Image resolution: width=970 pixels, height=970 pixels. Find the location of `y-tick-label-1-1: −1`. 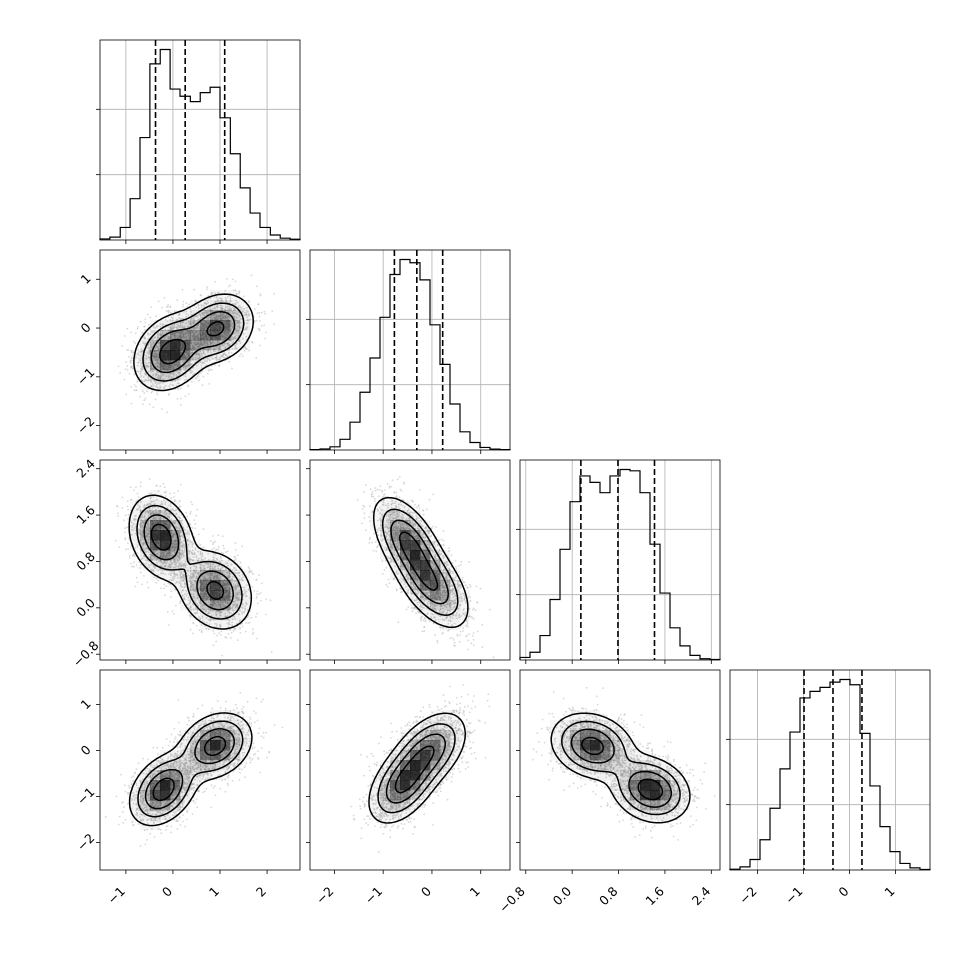

y-tick-label-1-1: −1 is located at coordinates (86, 377).